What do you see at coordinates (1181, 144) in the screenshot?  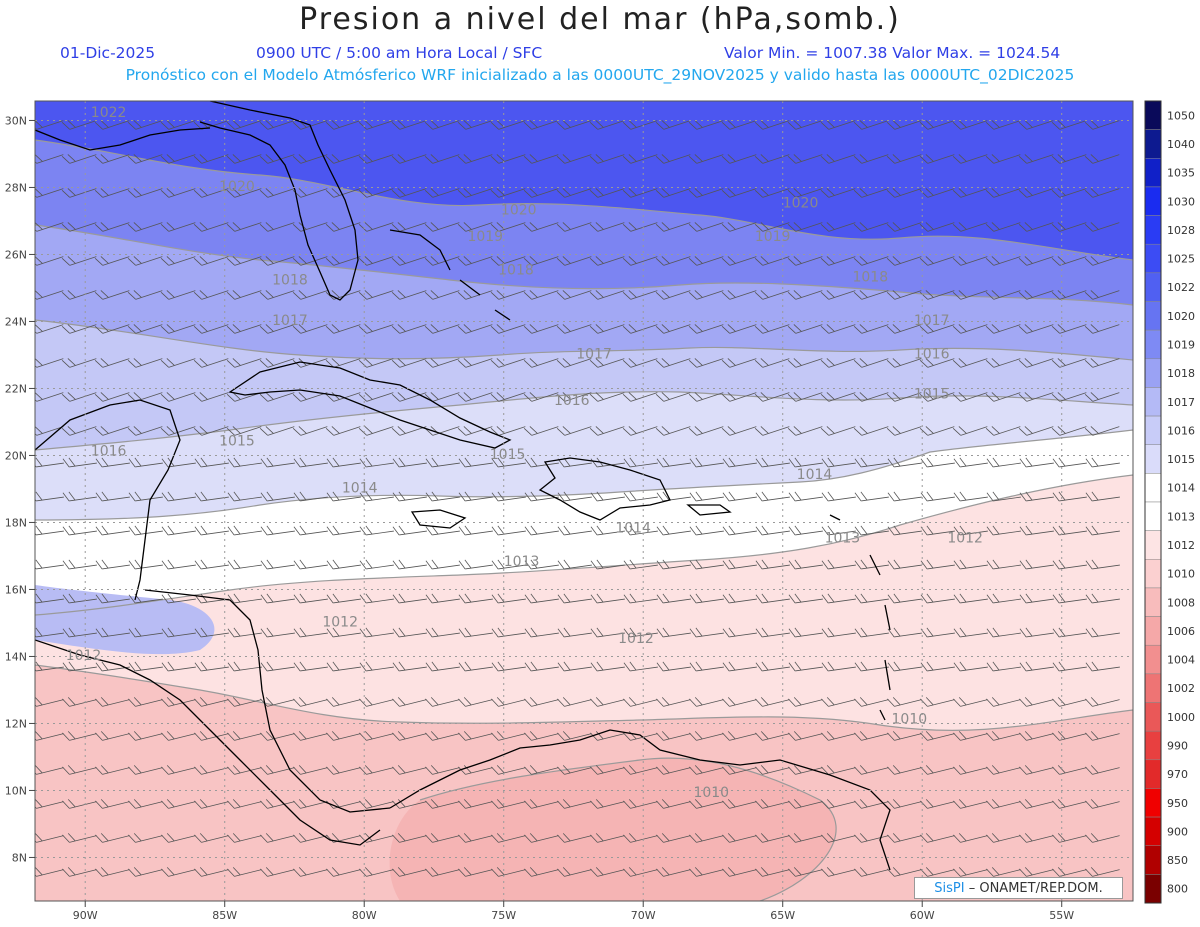 I see `colorbar-level-label: 1040` at bounding box center [1181, 144].